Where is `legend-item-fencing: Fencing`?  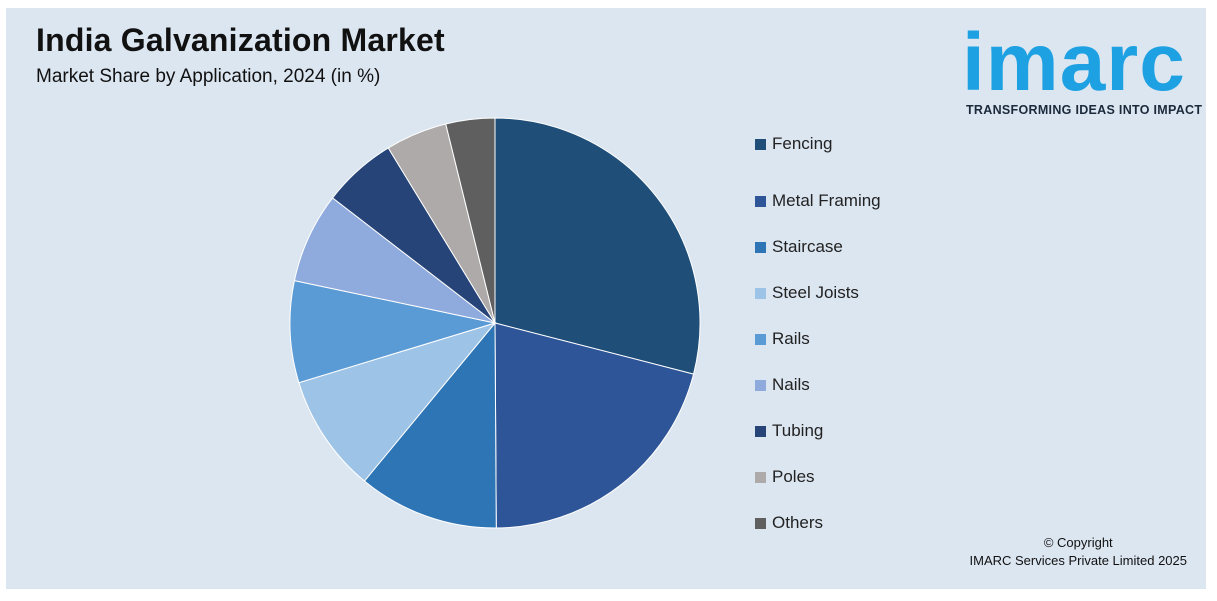 legend-item-fencing: Fencing is located at coordinates (818, 144).